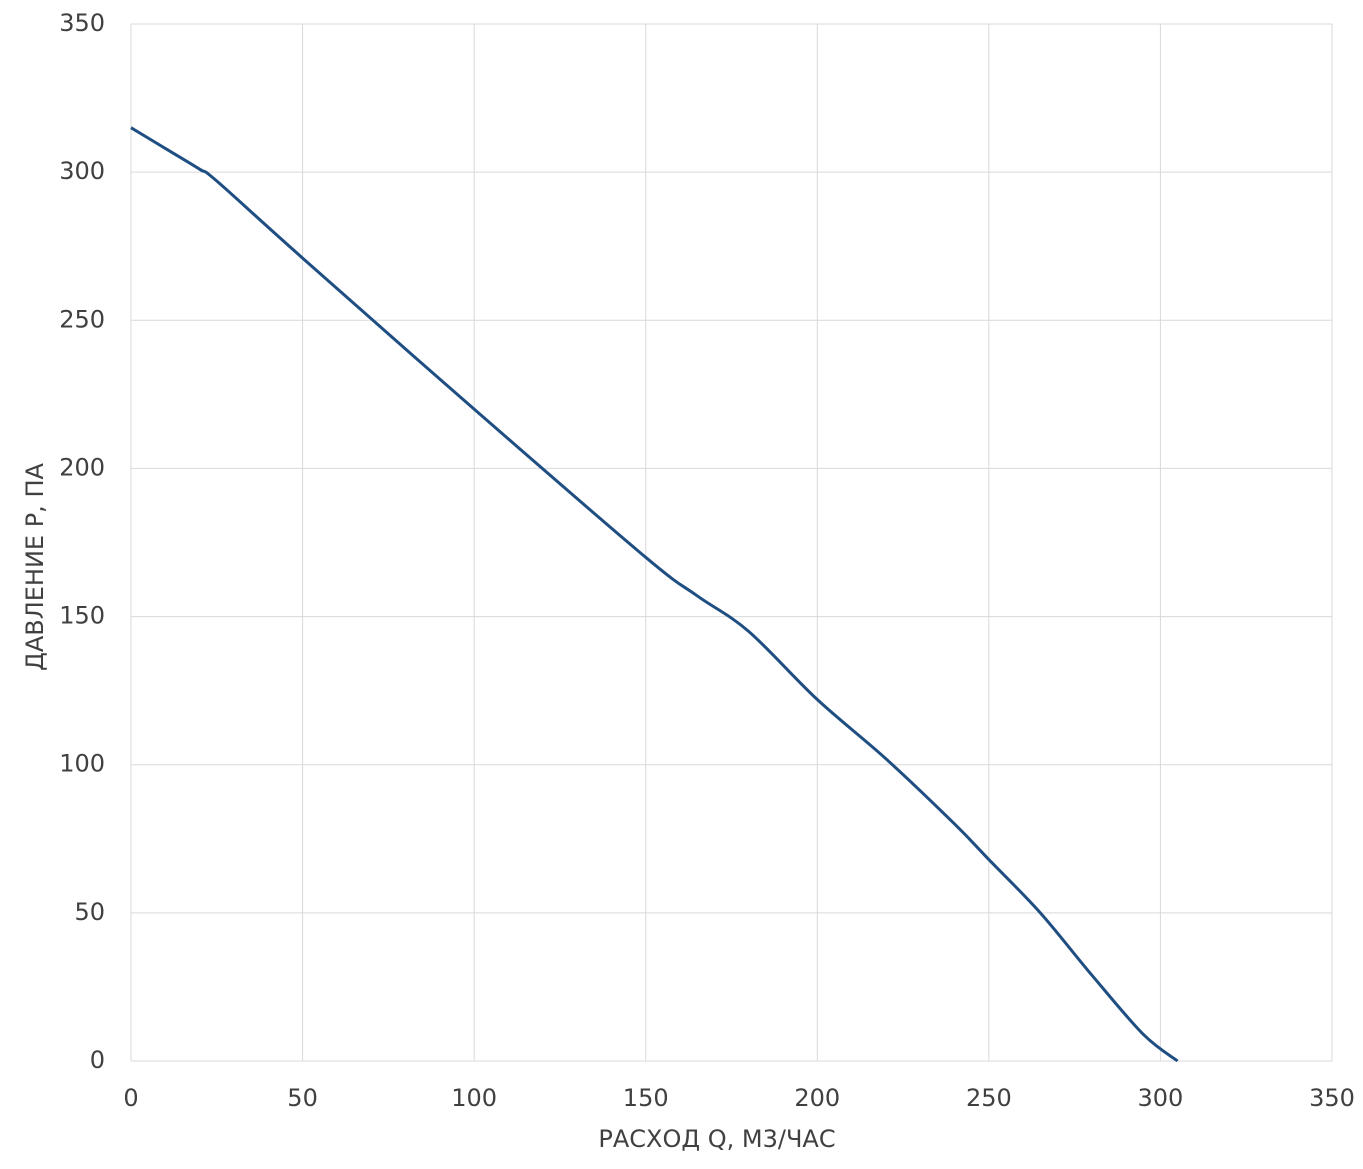  Describe the element at coordinates (1161, 1098) in the screenshot. I see `x-tick-label: 300` at that location.